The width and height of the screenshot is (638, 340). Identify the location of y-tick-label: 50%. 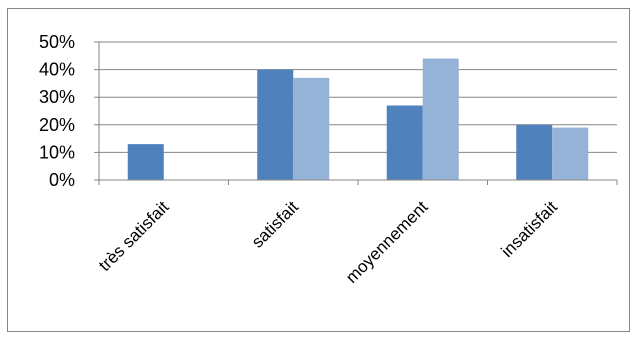
(57, 42).